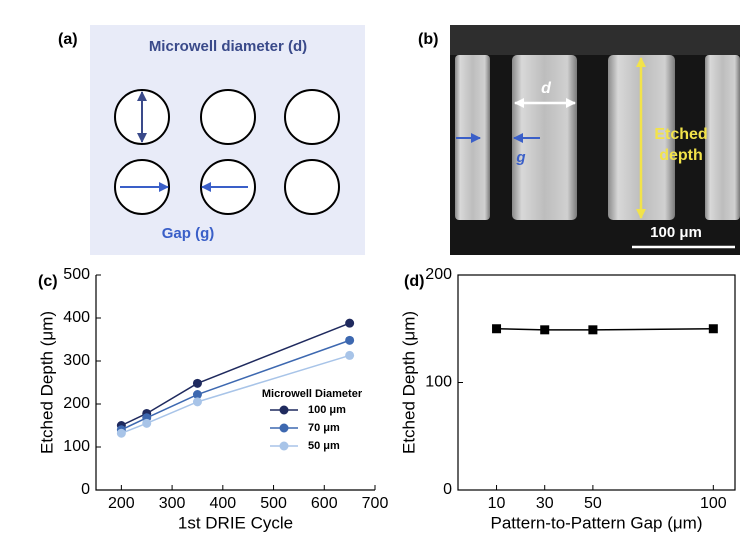 The height and width of the screenshot is (541, 755). What do you see at coordinates (312, 394) in the screenshot?
I see `legend-title: Microwell Diameter` at bounding box center [312, 394].